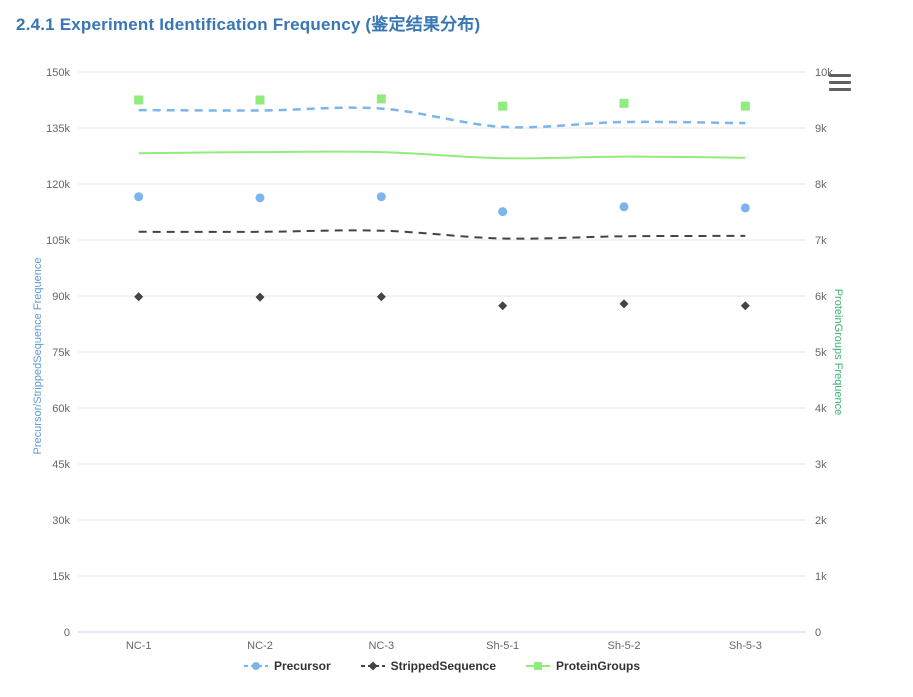 This screenshot has height=697, width=913. I want to click on left-y-tick-label: 120k, so click(58, 185).